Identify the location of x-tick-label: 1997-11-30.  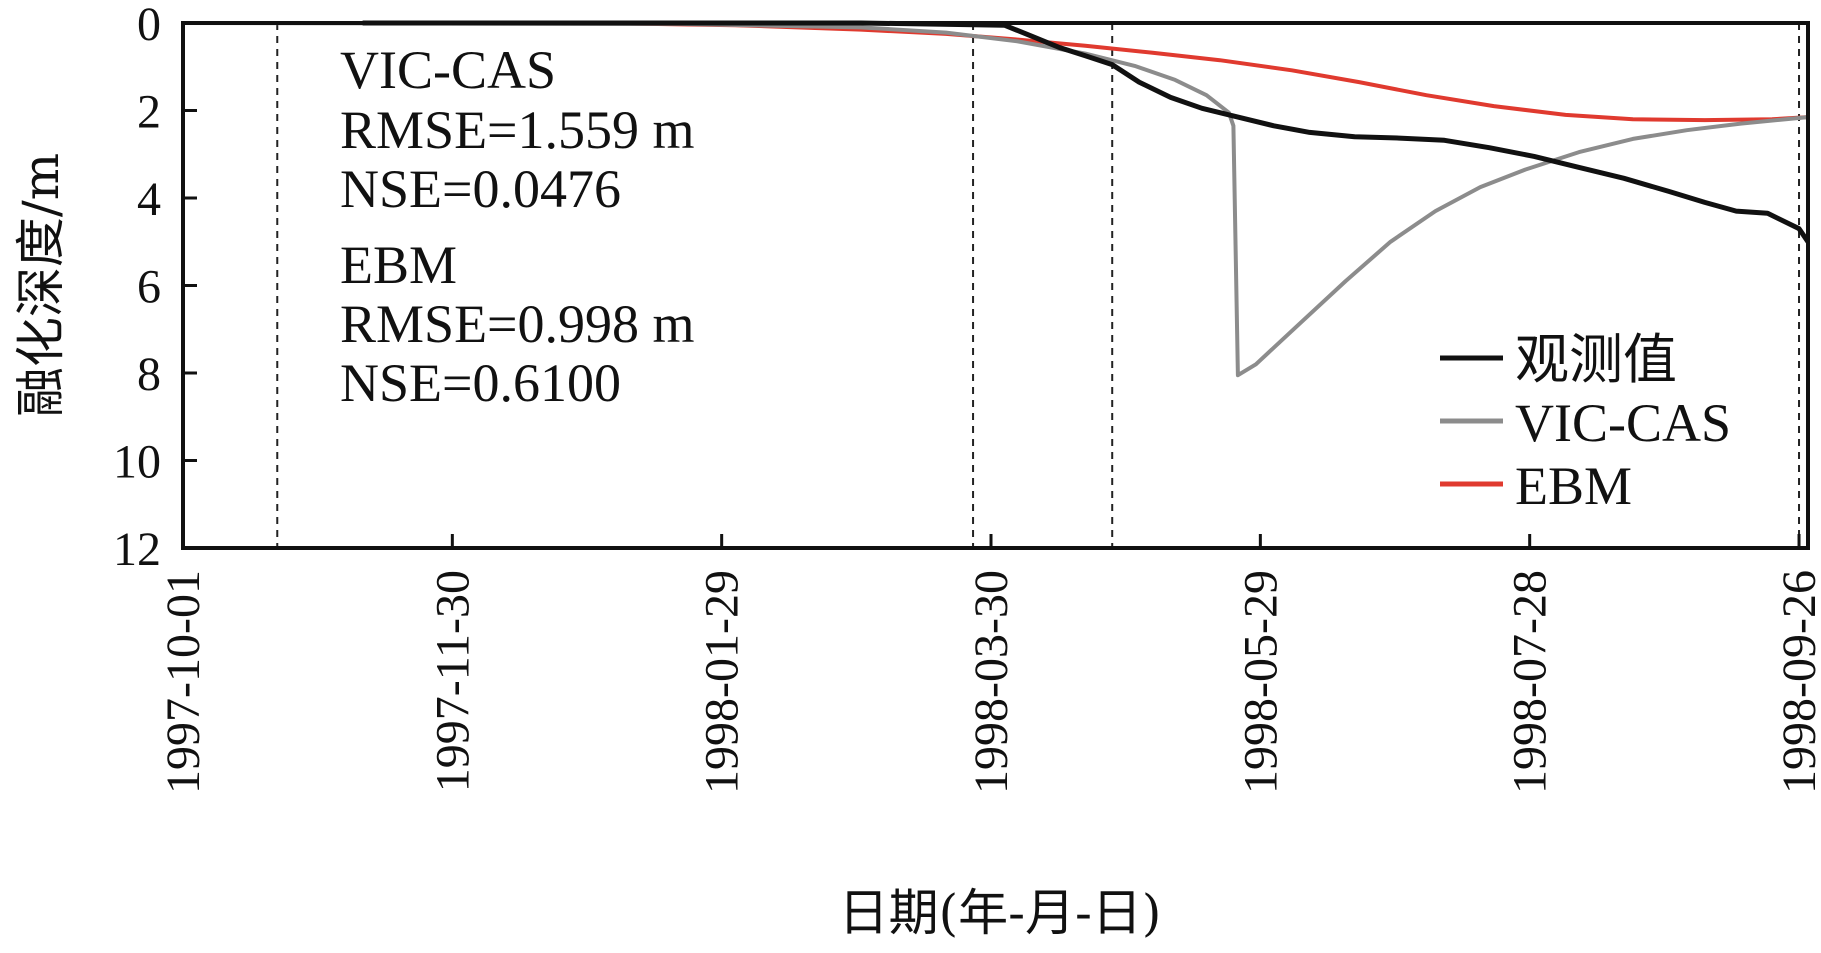
(452, 681).